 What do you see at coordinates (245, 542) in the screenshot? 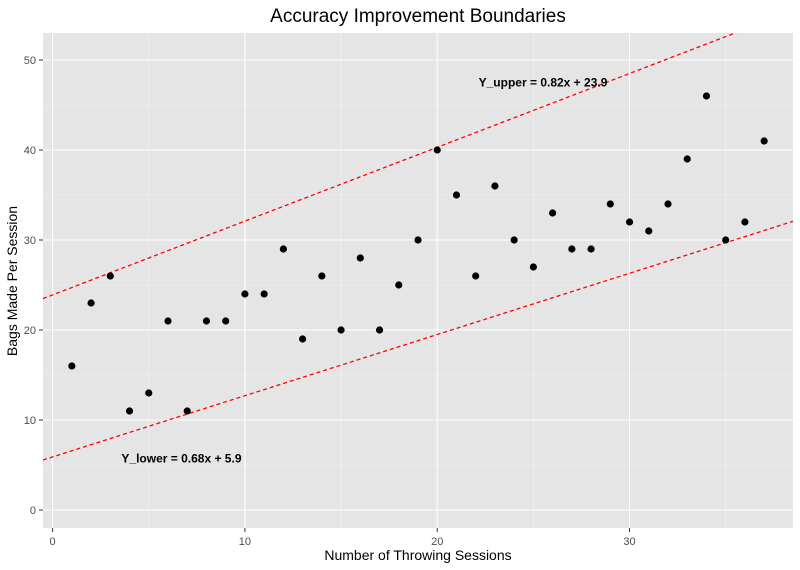
I see `x-tick-label: 10` at bounding box center [245, 542].